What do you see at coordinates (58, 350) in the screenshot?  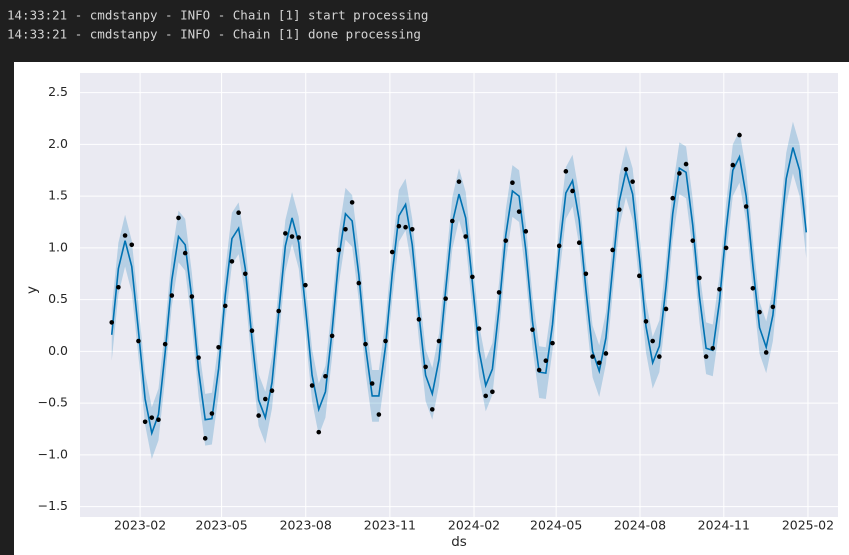 I see `y-tick-label: 0.0` at bounding box center [58, 350].